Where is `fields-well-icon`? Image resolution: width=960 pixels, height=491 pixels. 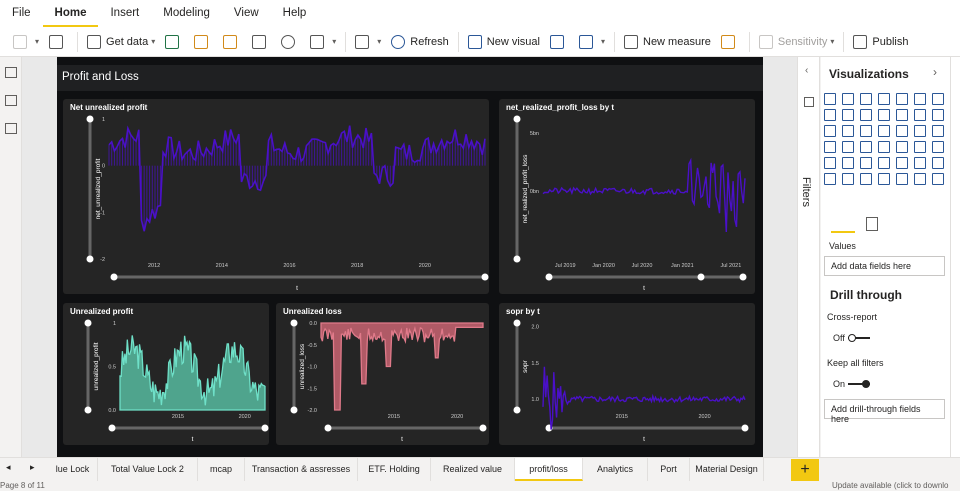 fields-well-icon is located at coordinates (843, 225).